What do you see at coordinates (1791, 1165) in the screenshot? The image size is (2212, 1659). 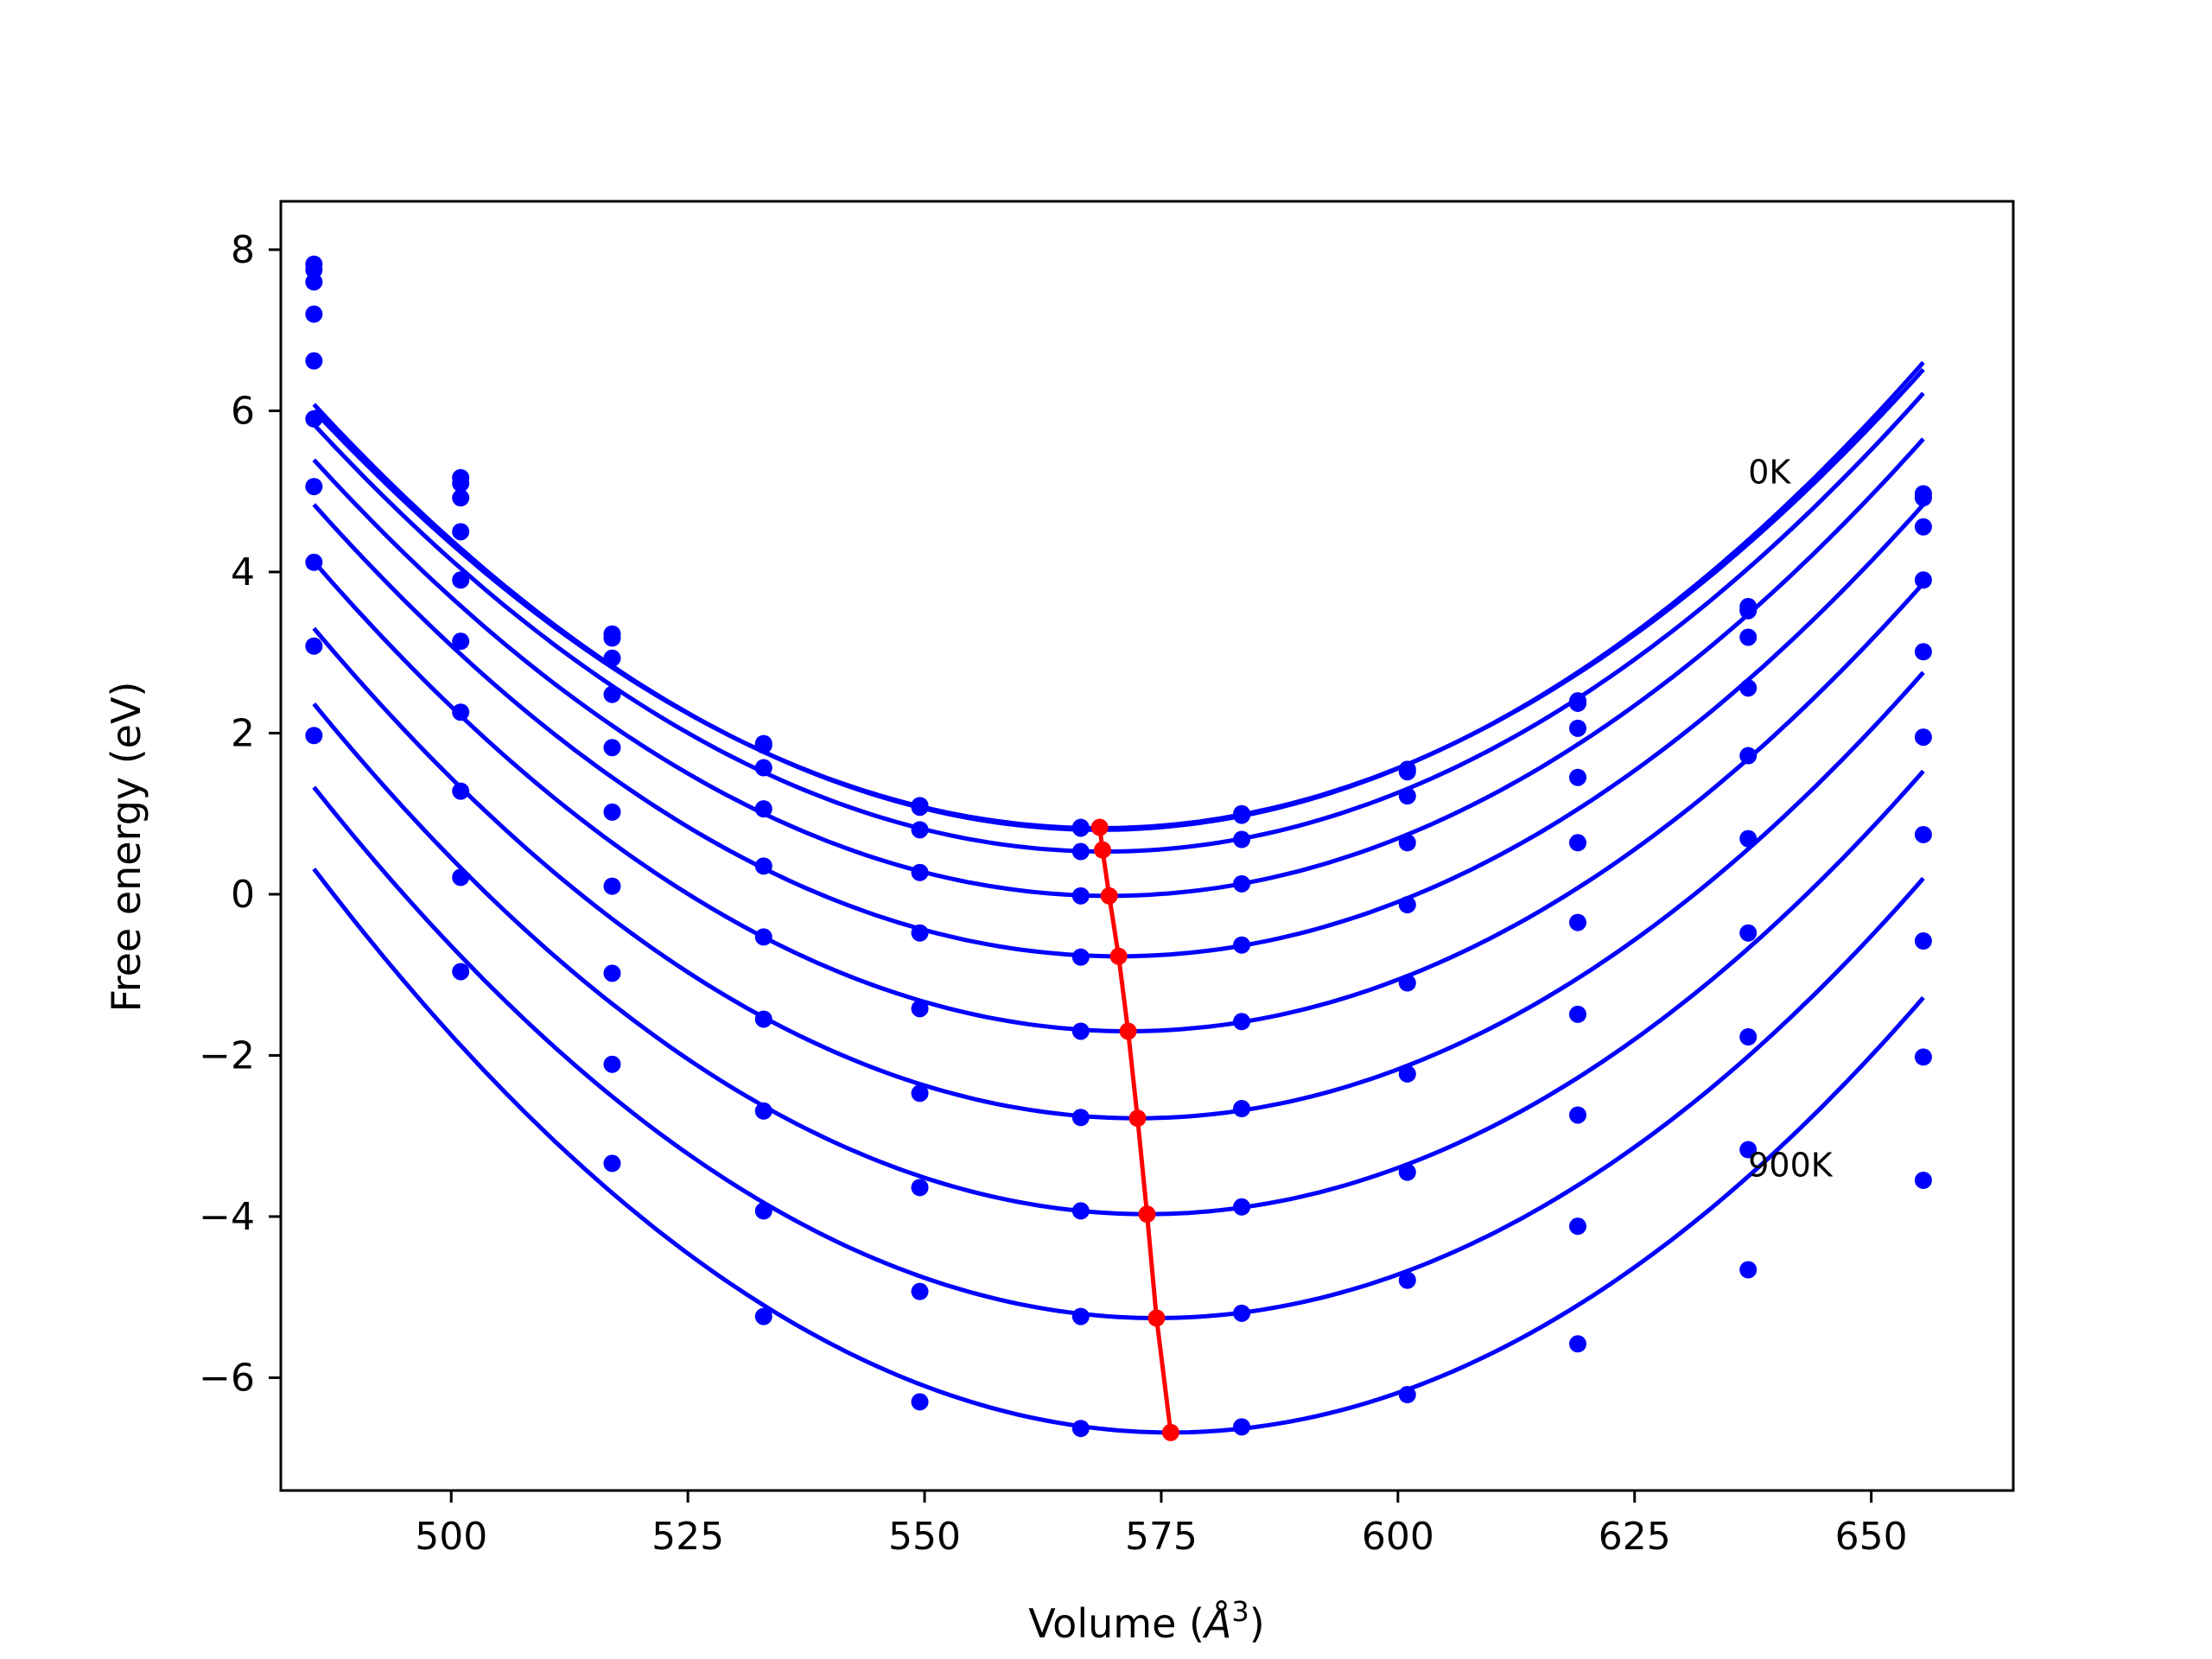 I see `annotation-1: 900K` at bounding box center [1791, 1165].